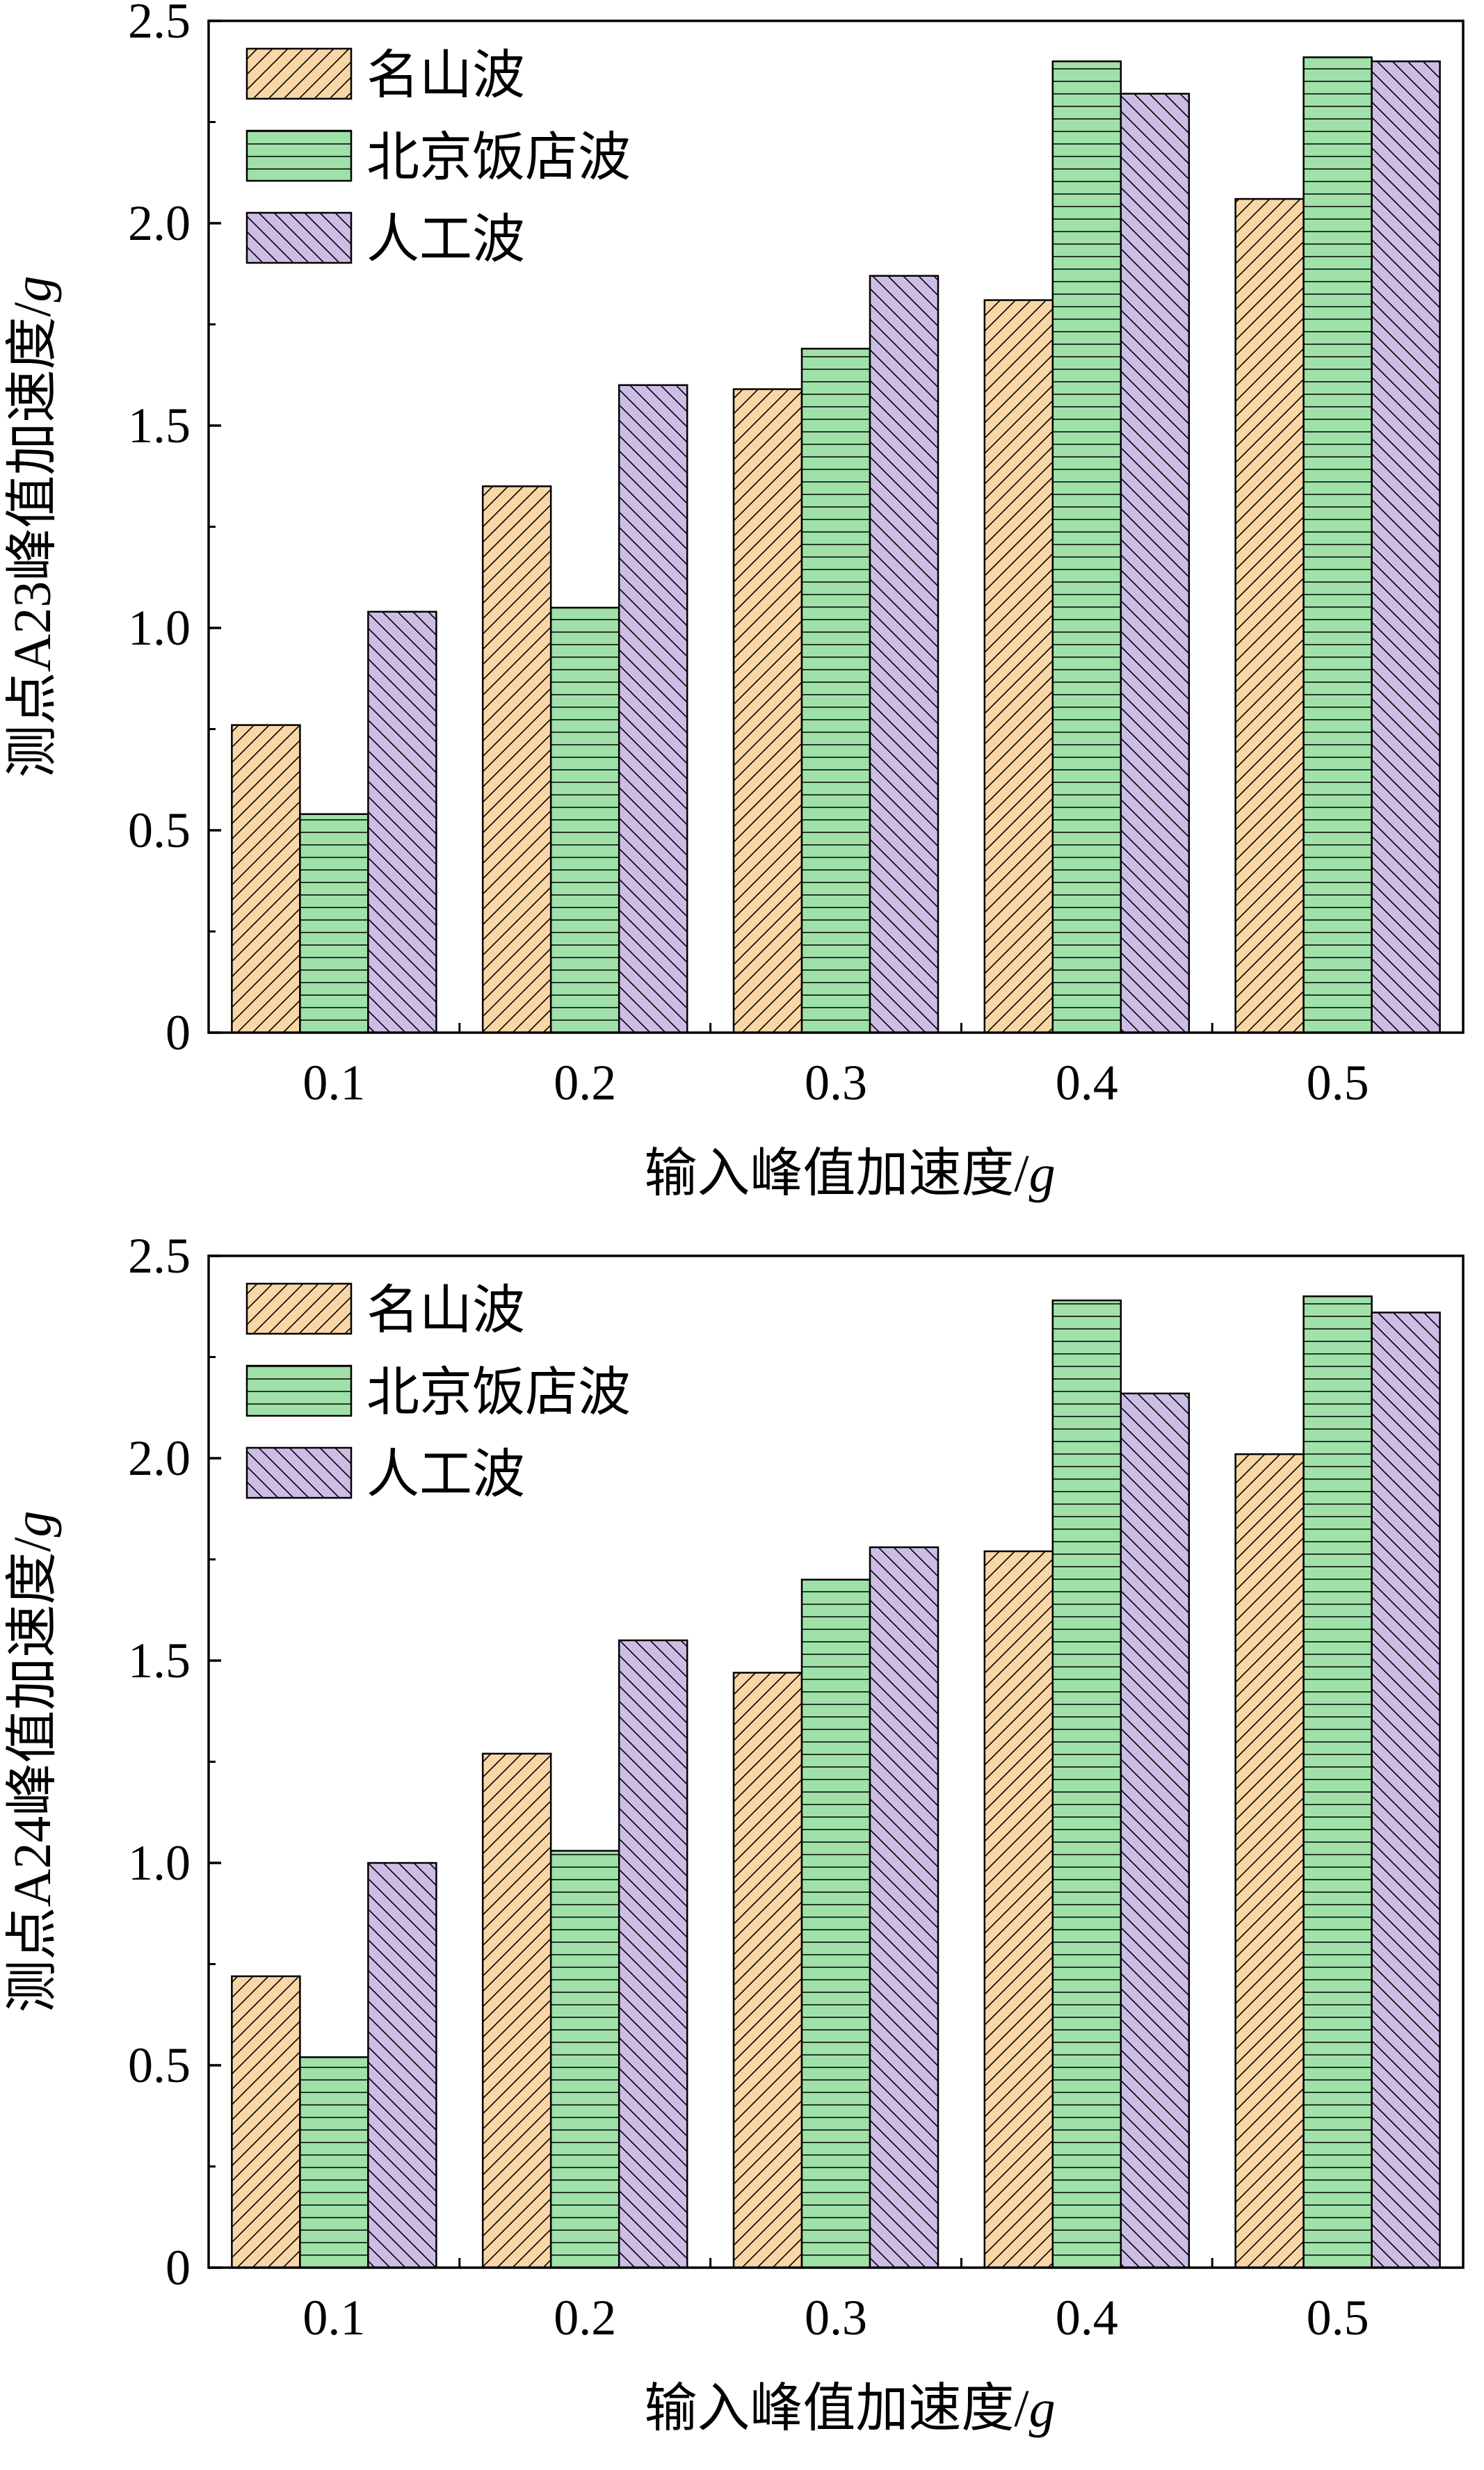 This screenshot has width=1484, height=2470. What do you see at coordinates (32, 540) in the screenshot?
I see `y-axis-label-main: 测点A23峰值加速度/` at bounding box center [32, 540].